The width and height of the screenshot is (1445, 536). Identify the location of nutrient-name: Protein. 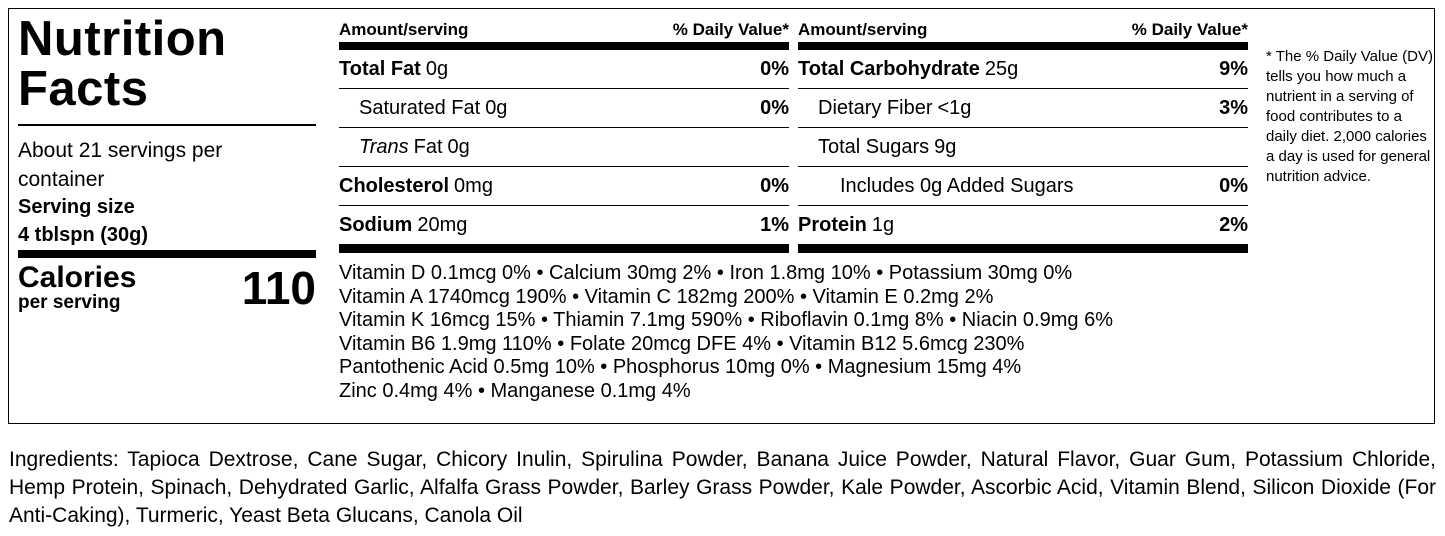
(832, 225).